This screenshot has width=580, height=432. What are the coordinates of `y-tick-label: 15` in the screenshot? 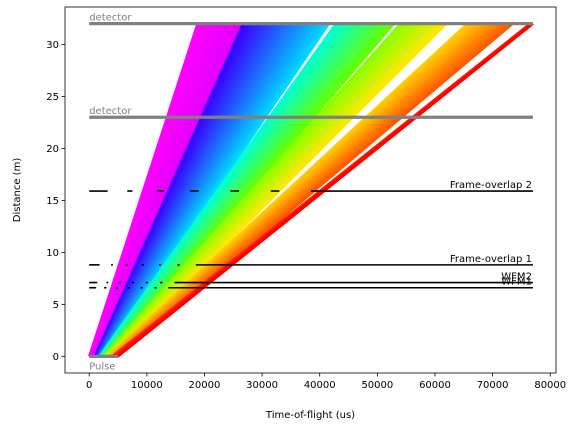 It's located at (52, 201).